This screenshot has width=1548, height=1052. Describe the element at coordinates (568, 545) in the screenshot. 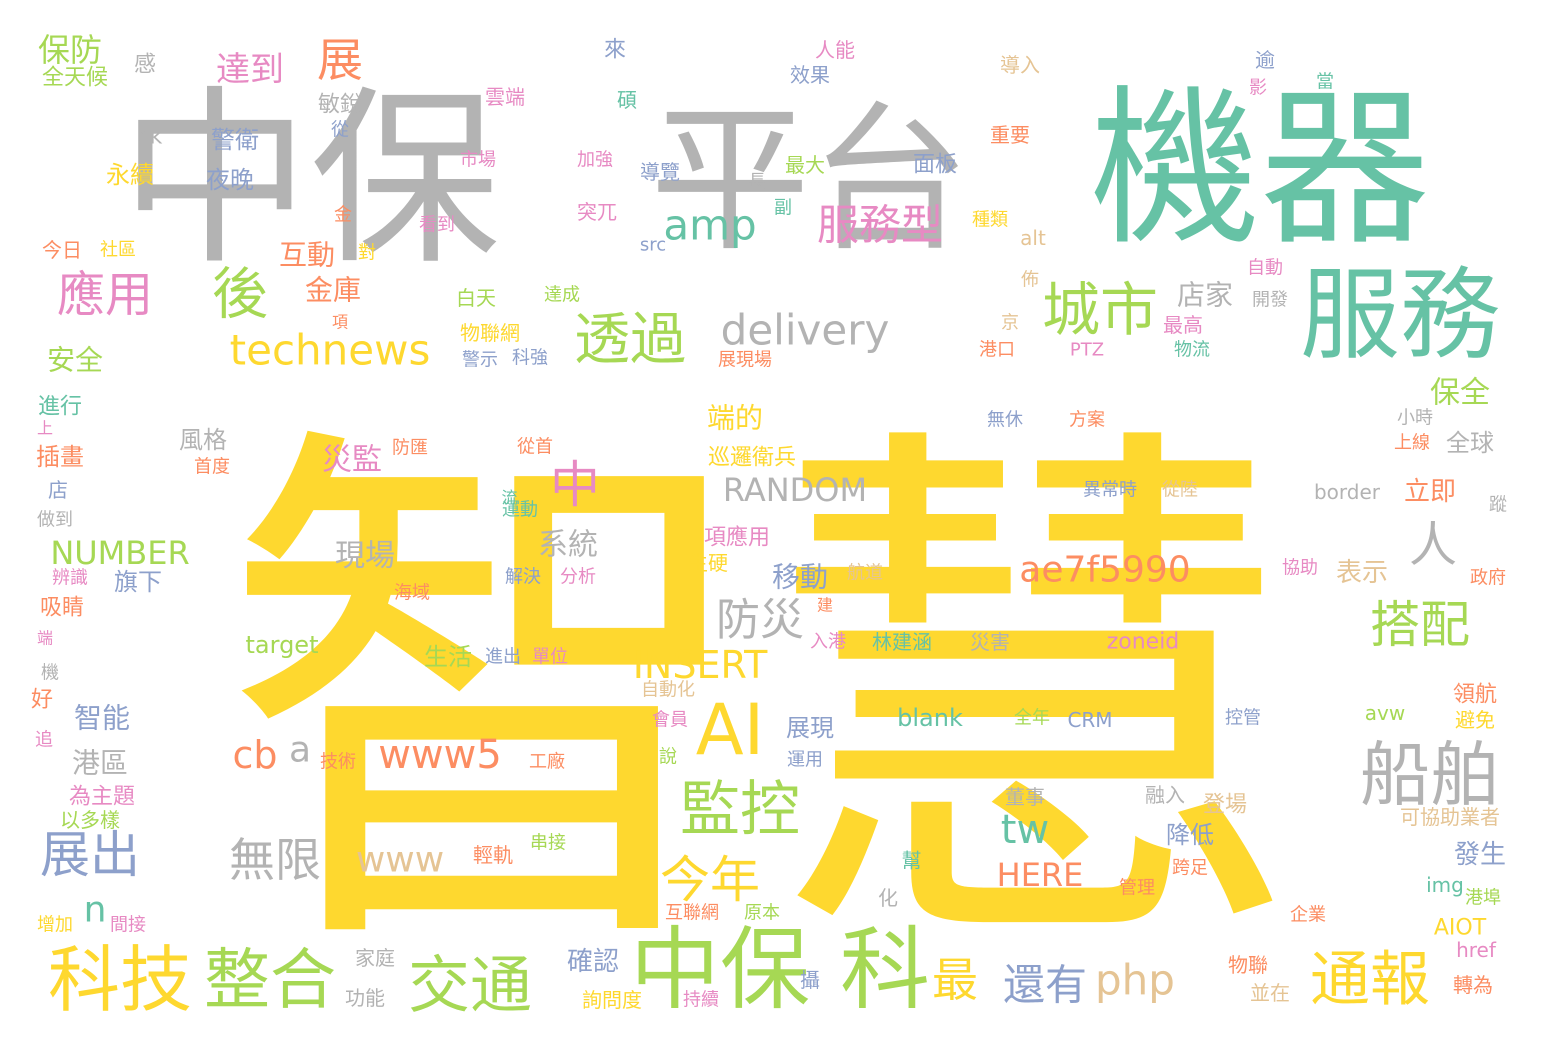

I see `word-122: 系統` at that location.